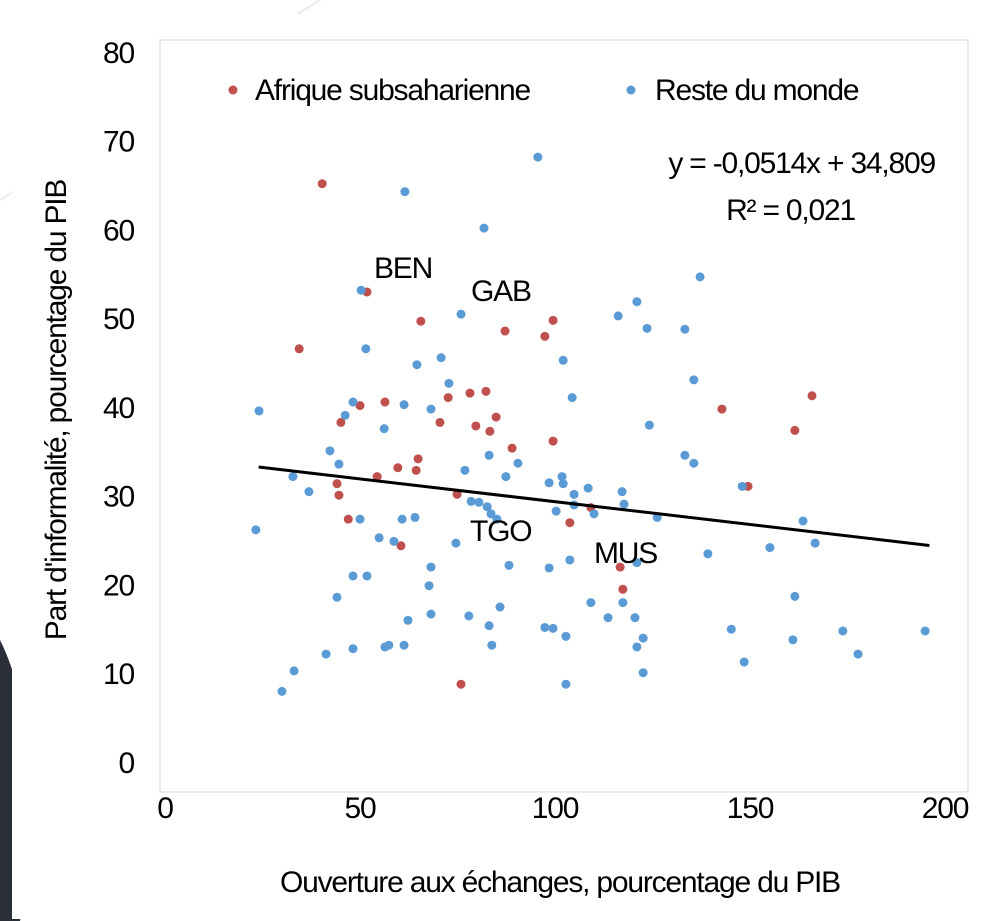  What do you see at coordinates (118, 497) in the screenshot?
I see `y-tick-label: 30` at bounding box center [118, 497].